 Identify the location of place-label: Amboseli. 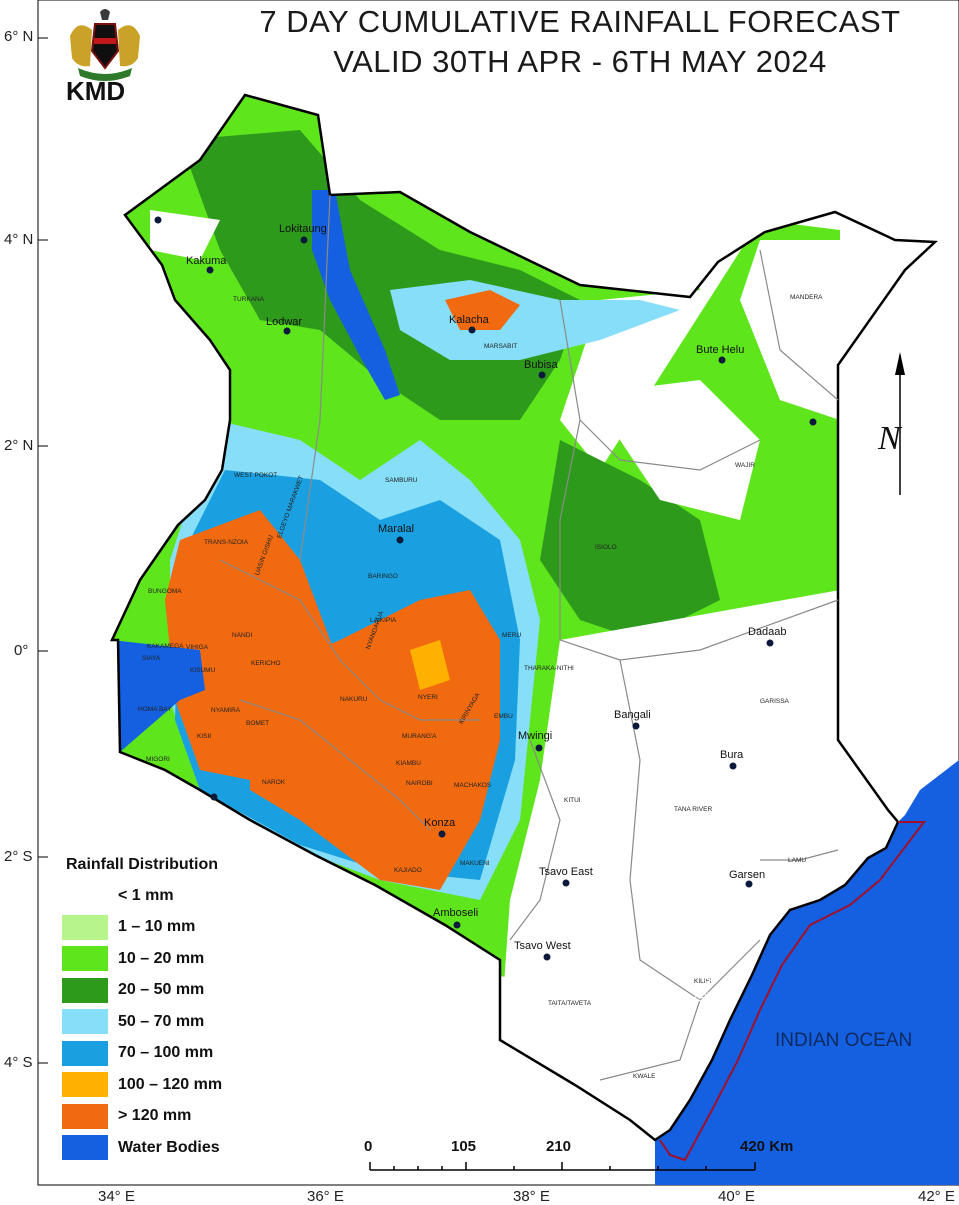
(456, 913).